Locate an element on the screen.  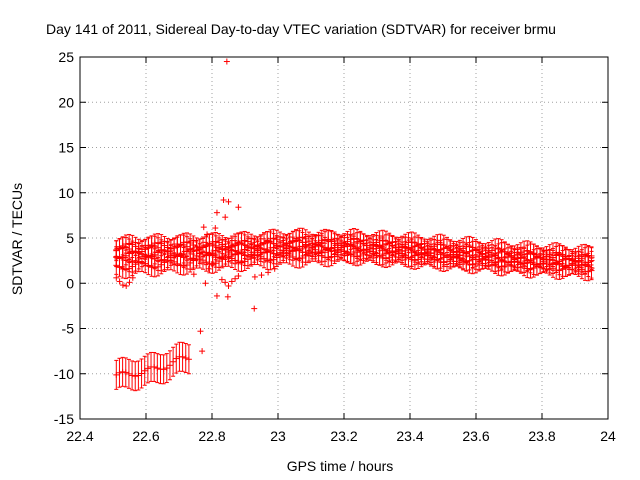
x-tick-label: 22.6 is located at coordinates (145, 436).